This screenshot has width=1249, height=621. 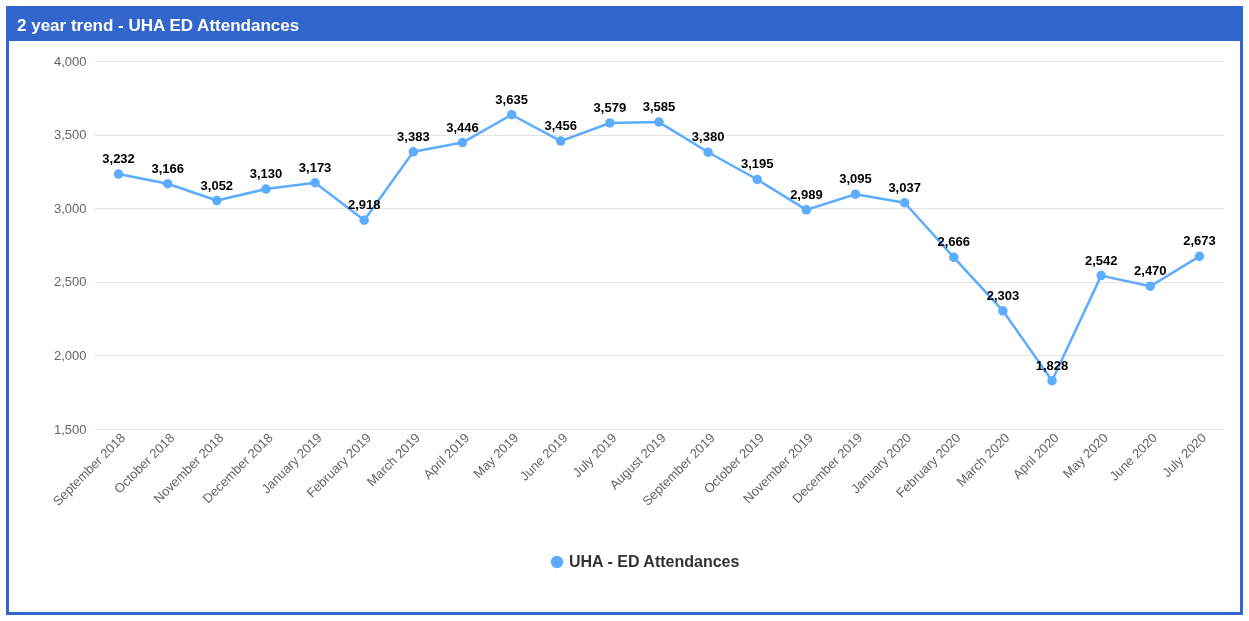 I want to click on text: 3,585, so click(x=659, y=107).